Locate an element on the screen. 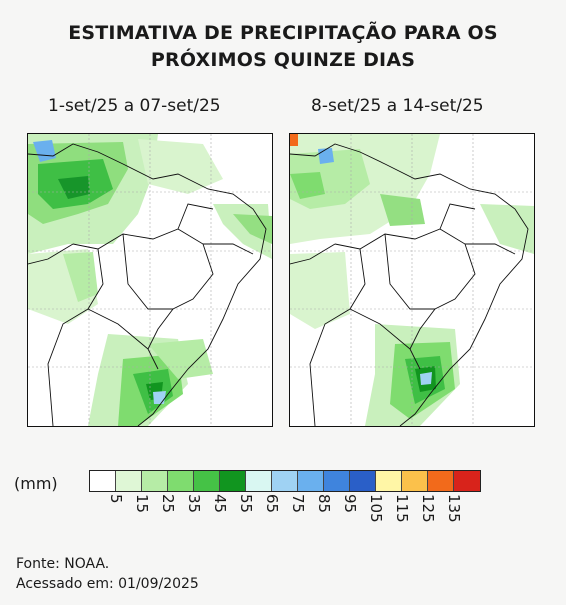 This screenshot has height=605, width=566. legend-unit-label: (mm) is located at coordinates (36, 483).